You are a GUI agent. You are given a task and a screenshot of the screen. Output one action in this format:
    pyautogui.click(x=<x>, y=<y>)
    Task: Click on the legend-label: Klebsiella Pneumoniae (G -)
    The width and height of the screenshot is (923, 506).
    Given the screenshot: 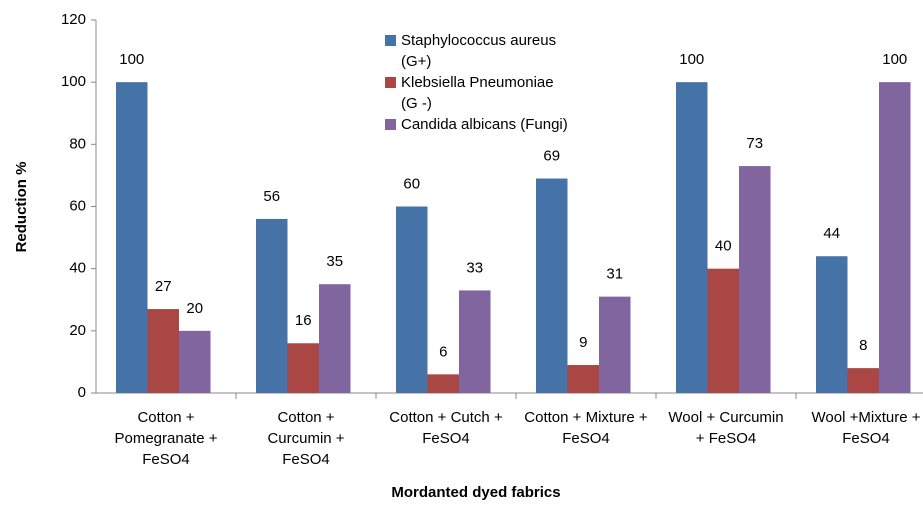 What is the action you would take?
    pyautogui.click(x=477, y=93)
    